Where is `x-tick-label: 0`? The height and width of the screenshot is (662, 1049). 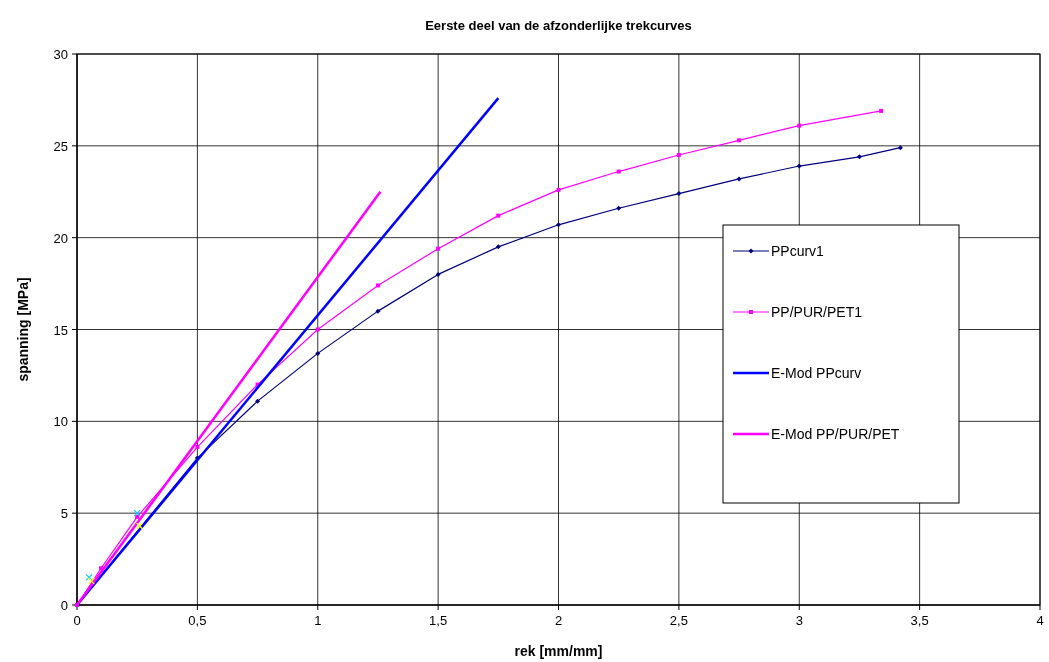
x-tick-label: 0 is located at coordinates (77, 620).